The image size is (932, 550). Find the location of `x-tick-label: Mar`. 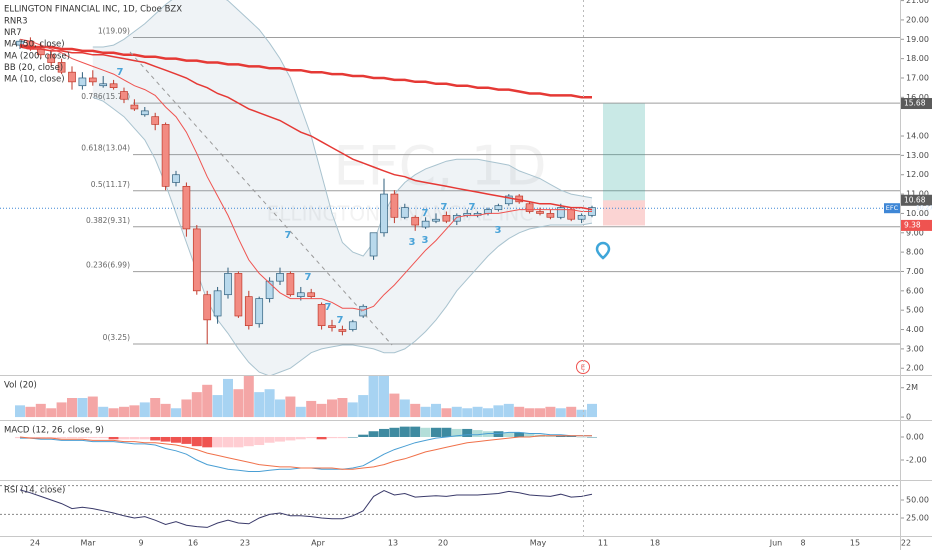

x-tick-label: Mar is located at coordinates (88, 543).